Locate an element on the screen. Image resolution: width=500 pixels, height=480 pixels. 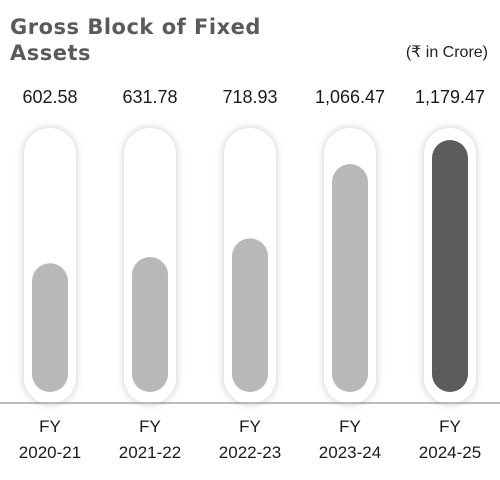
value-label: 718.93 is located at coordinates (249, 97).